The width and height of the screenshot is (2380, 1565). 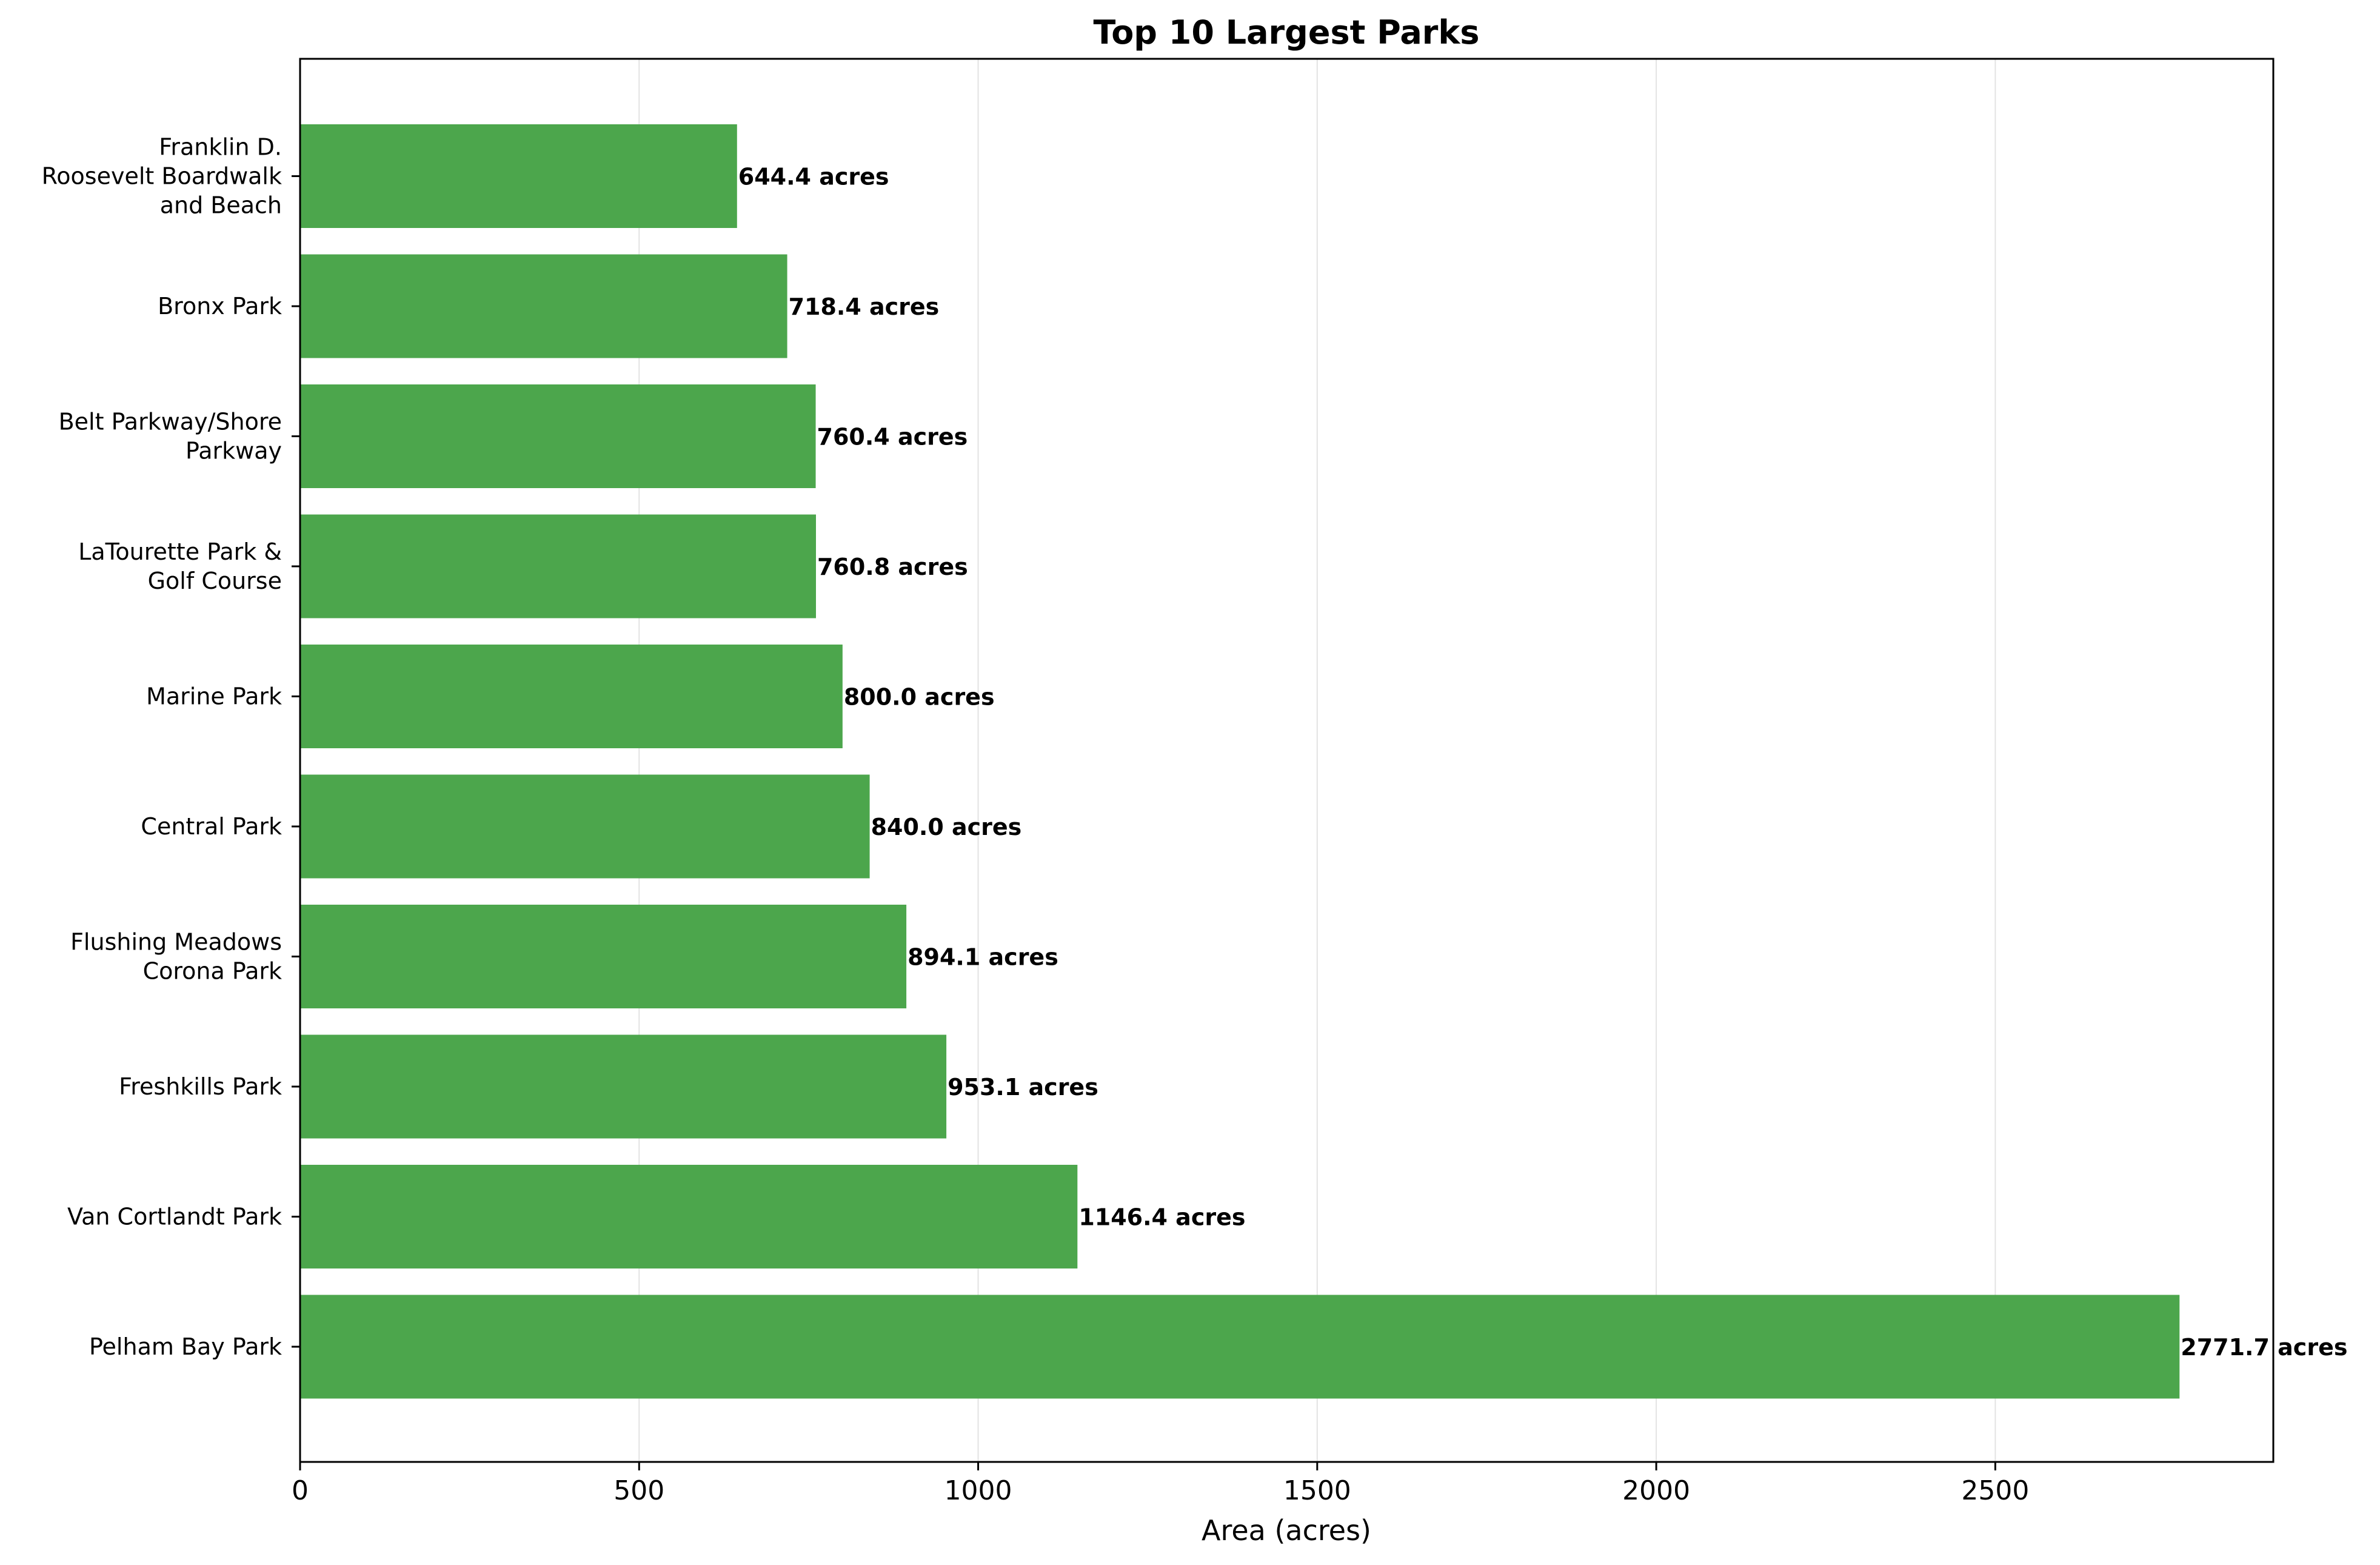 I want to click on bar-value-label: 840.0 acres, so click(x=946, y=827).